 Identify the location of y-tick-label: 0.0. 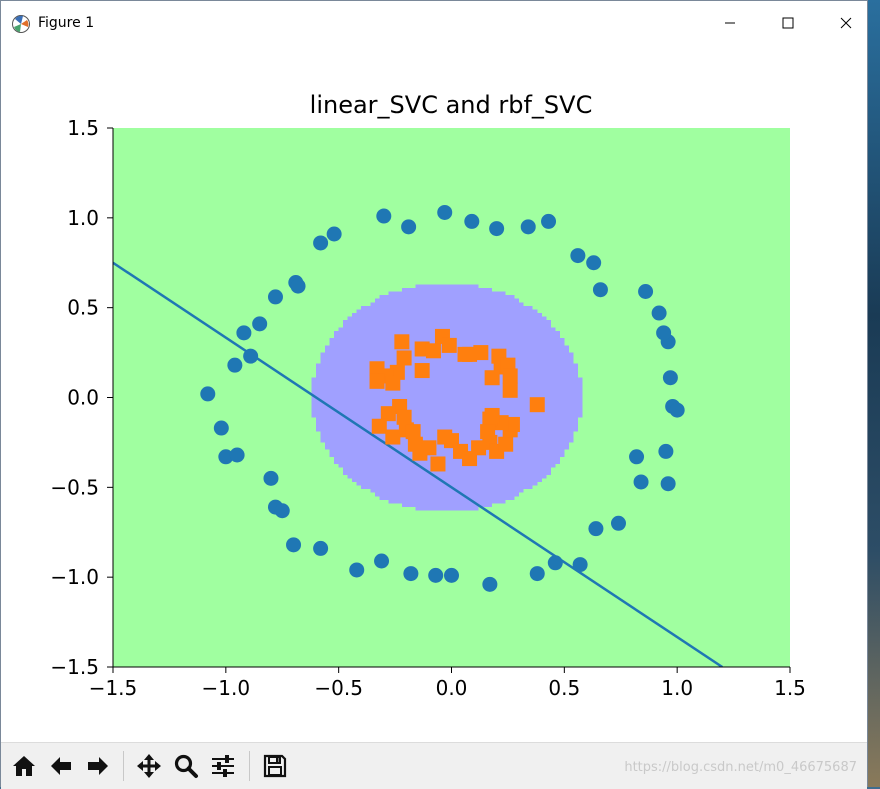
(83, 398).